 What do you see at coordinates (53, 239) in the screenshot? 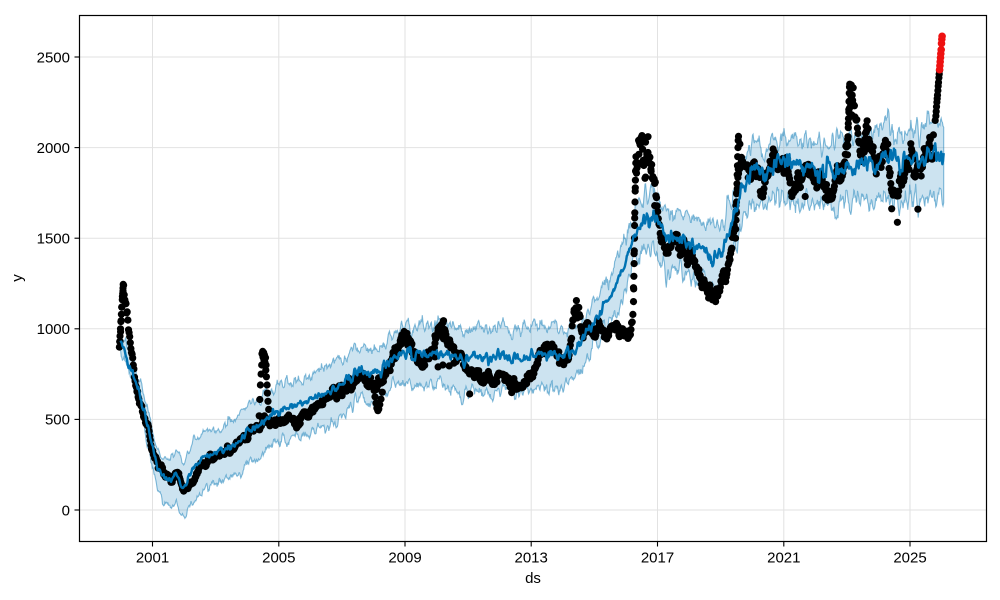
I see `svg-text: 1500` at bounding box center [53, 239].